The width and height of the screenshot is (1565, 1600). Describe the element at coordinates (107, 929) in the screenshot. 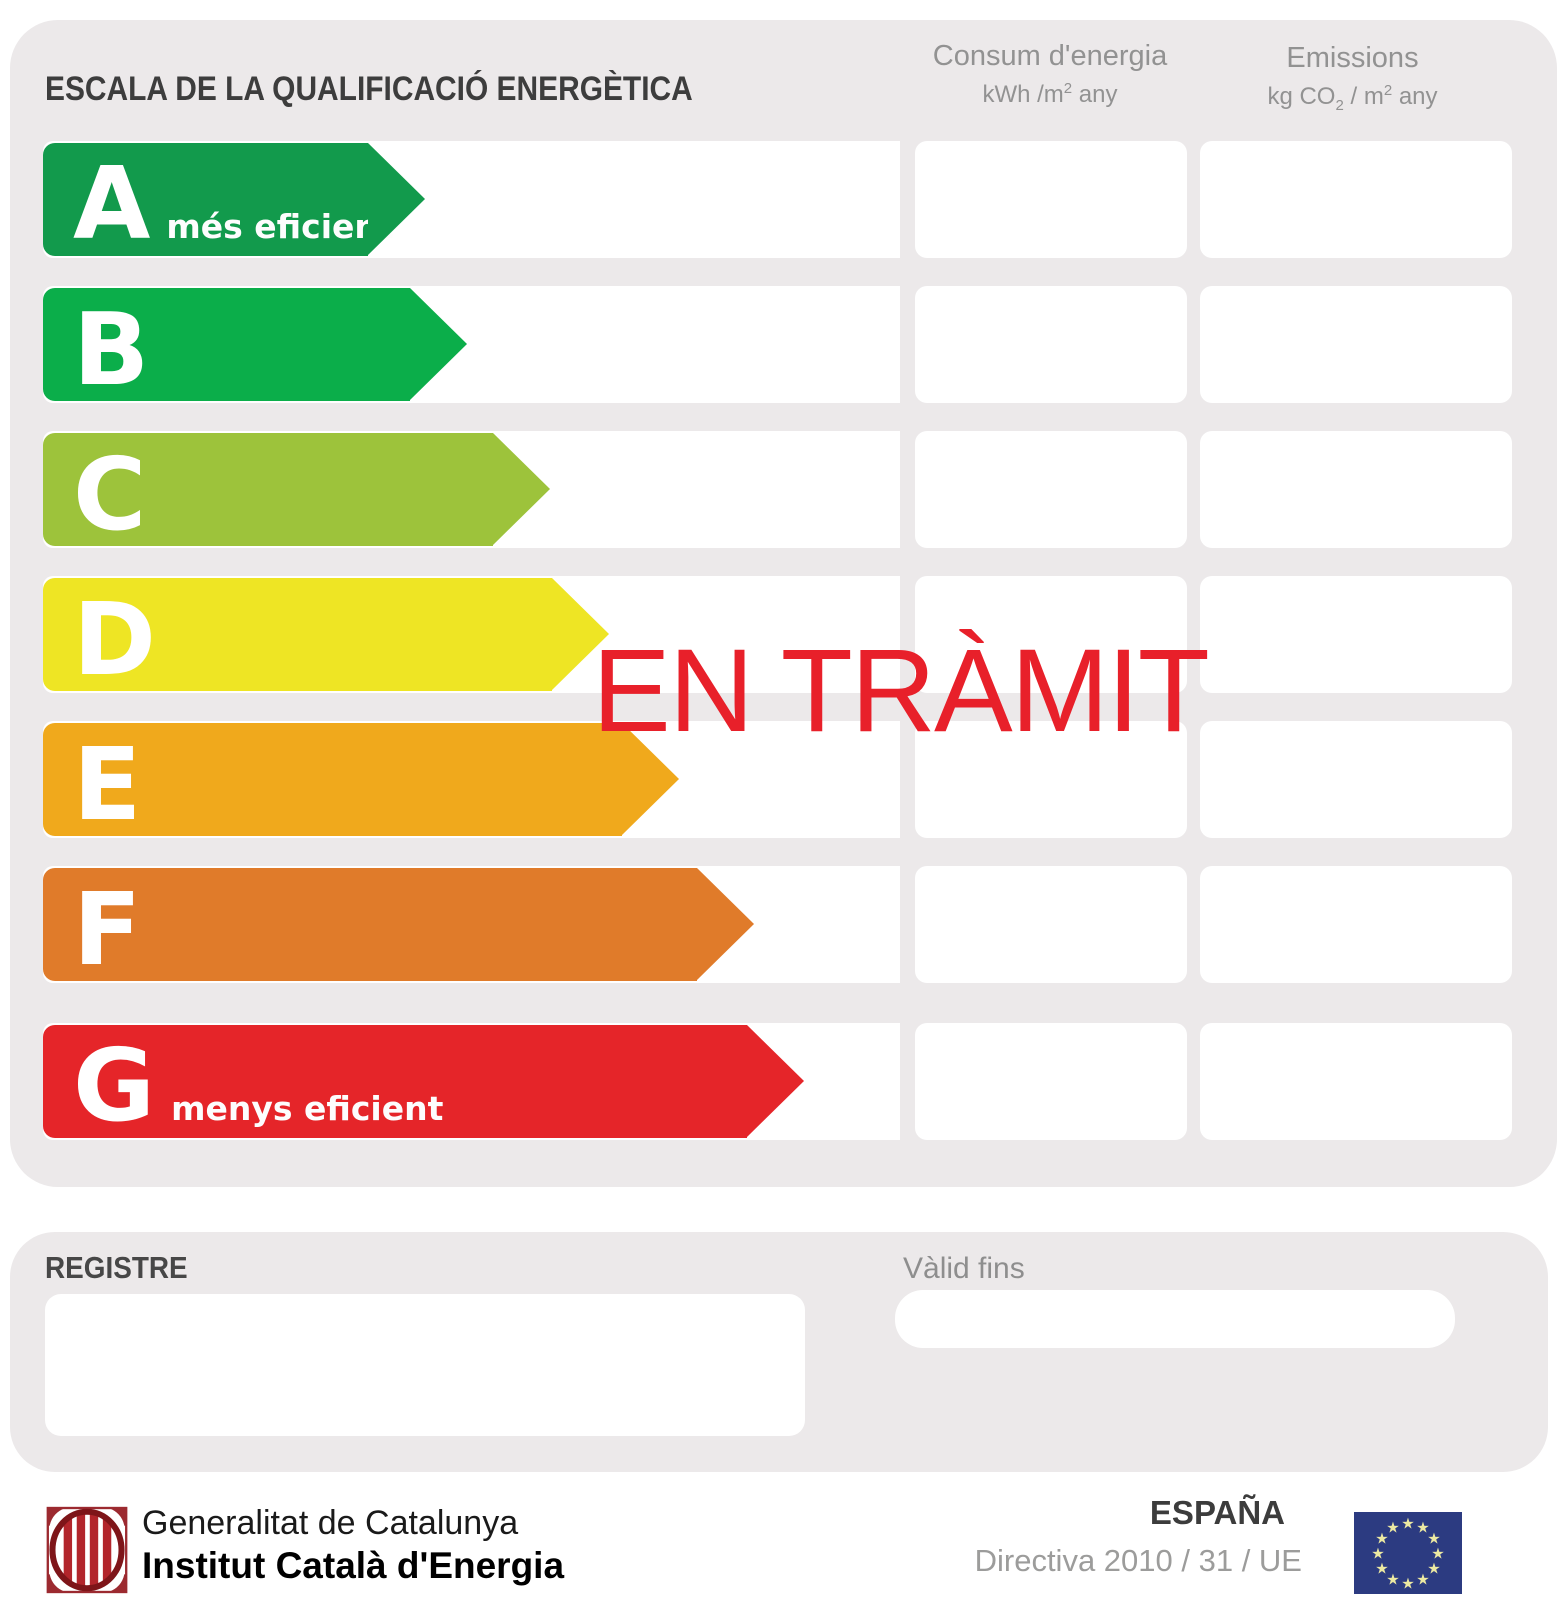

I see `rating-letter: F` at that location.